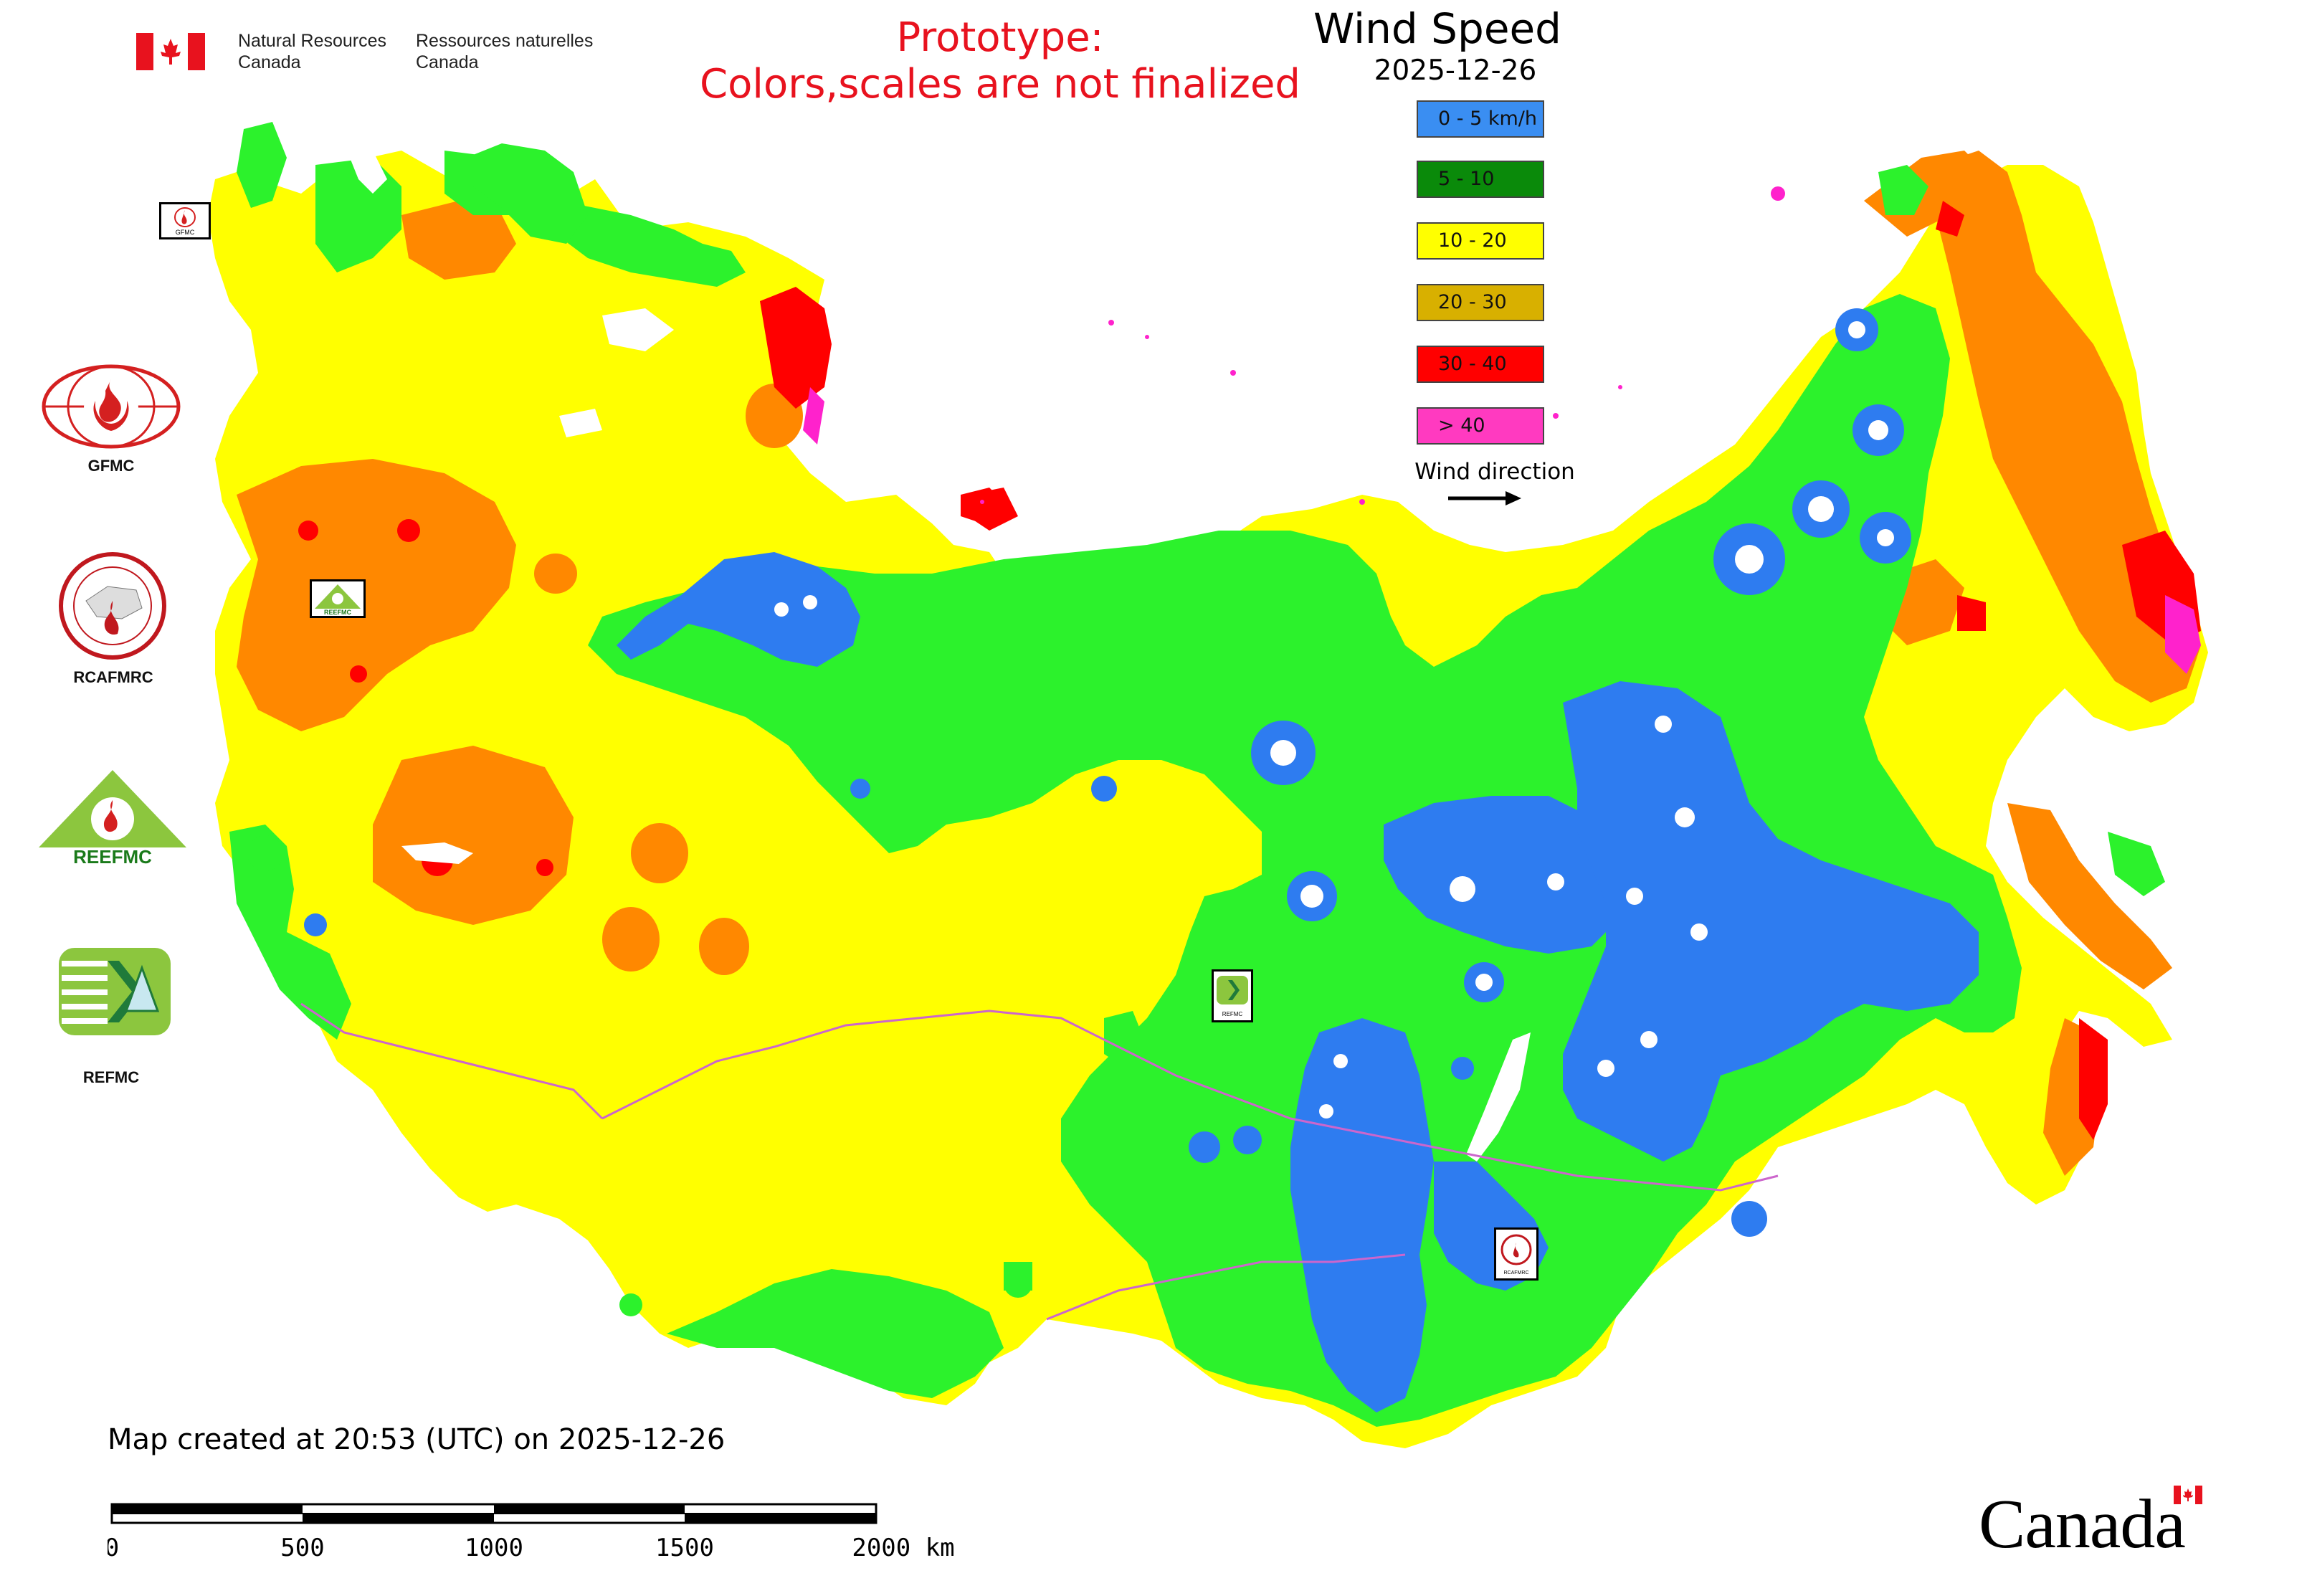  I want to click on legend-item-10-20: 10 - 20, so click(1481, 241).